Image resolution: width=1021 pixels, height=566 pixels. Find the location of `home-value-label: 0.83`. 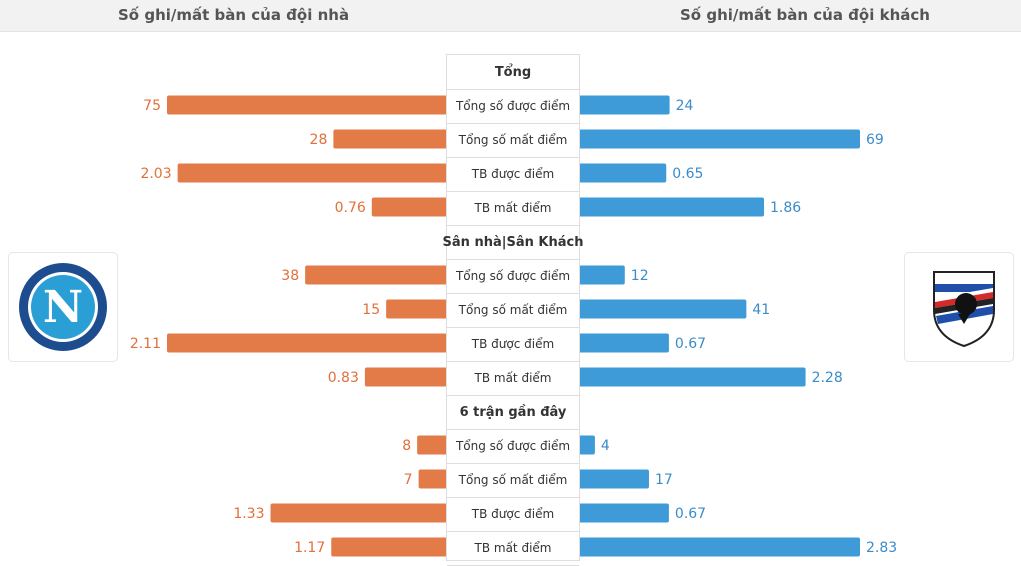

home-value-label: 0.83 is located at coordinates (343, 378).